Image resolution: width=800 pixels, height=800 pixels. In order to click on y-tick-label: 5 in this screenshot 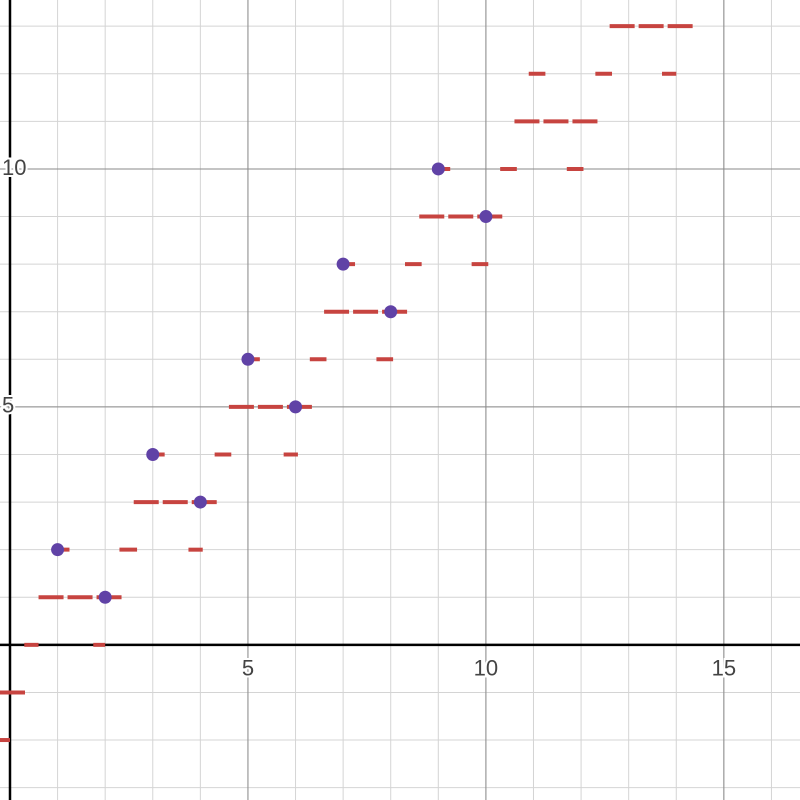, I will do `click(8, 405)`.